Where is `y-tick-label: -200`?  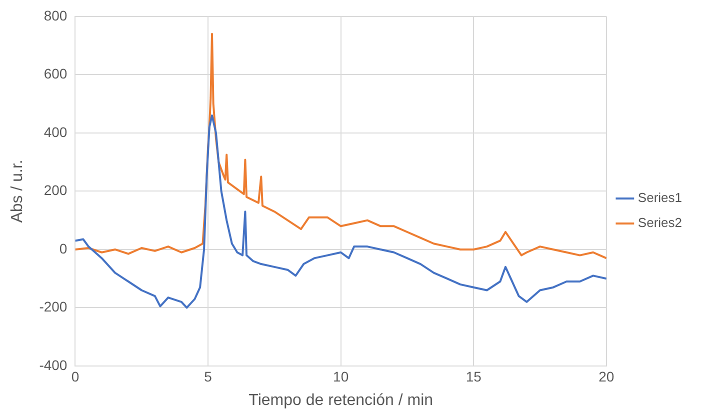 y-tick-label: -200 is located at coordinates (53, 306).